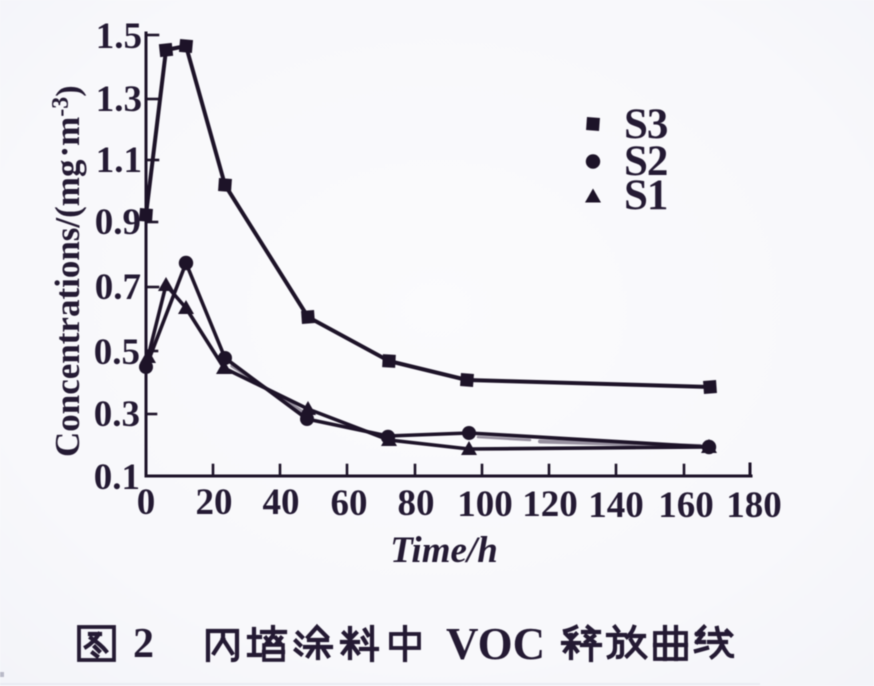  What do you see at coordinates (119, 36) in the screenshot?
I see `svg-text: 1.5` at bounding box center [119, 36].